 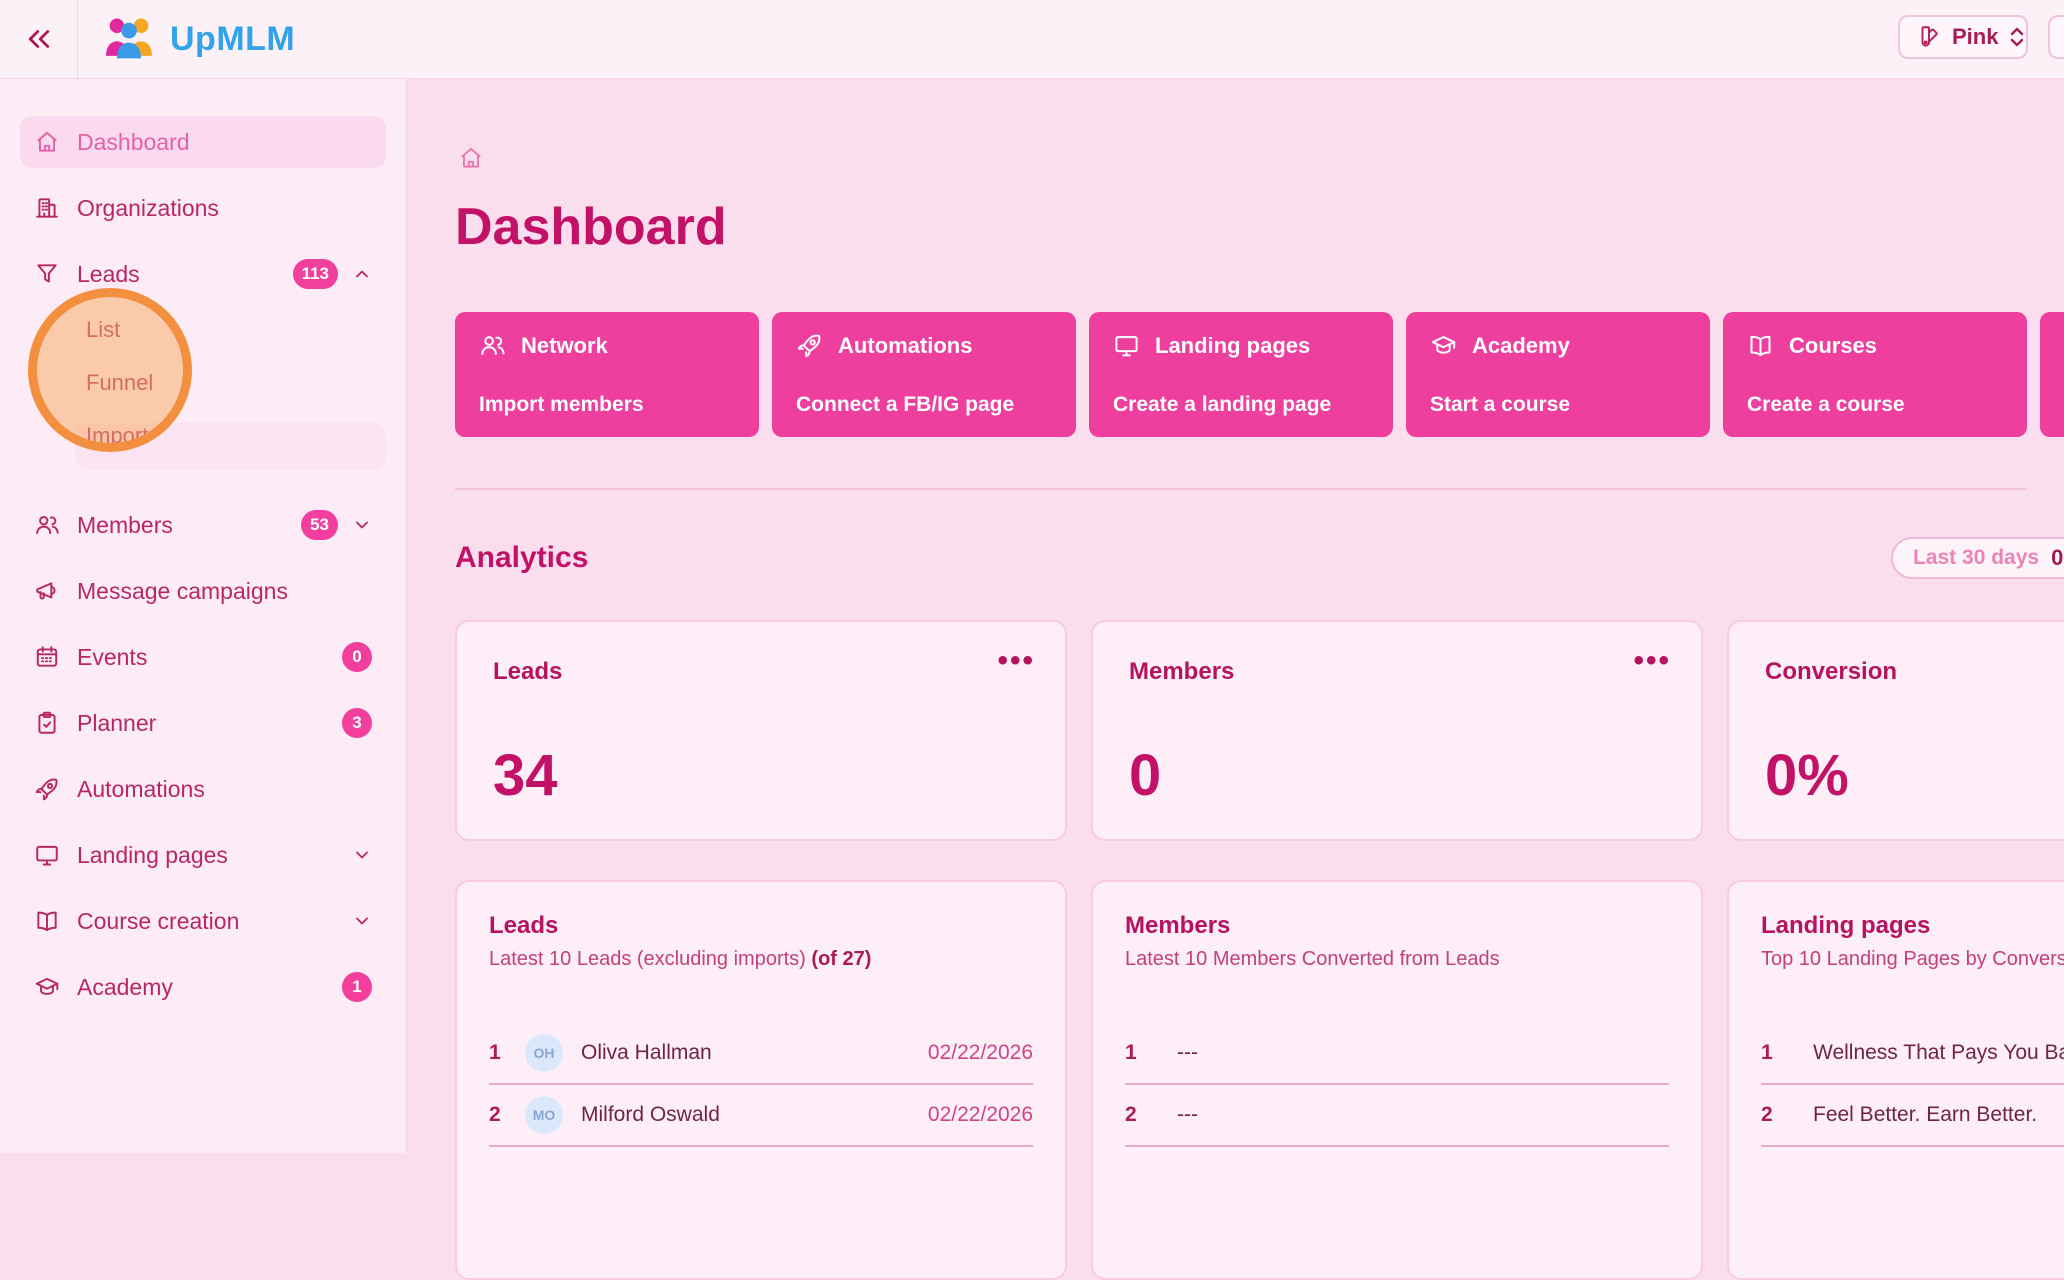 I want to click on quick-action-title: Landing pages, so click(x=1233, y=345).